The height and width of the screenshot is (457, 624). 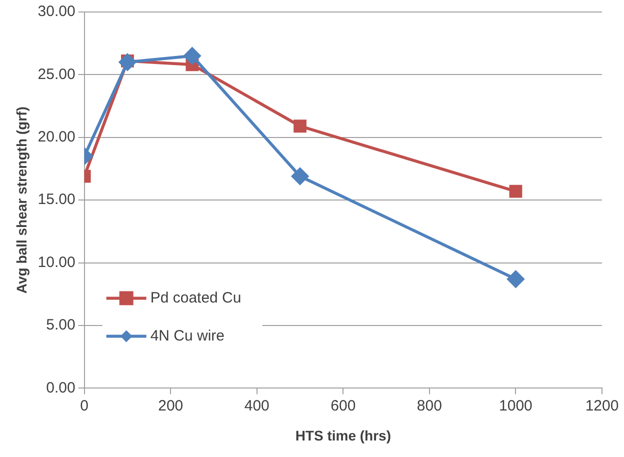 I want to click on y-tick-label: 15.00, so click(x=57, y=199).